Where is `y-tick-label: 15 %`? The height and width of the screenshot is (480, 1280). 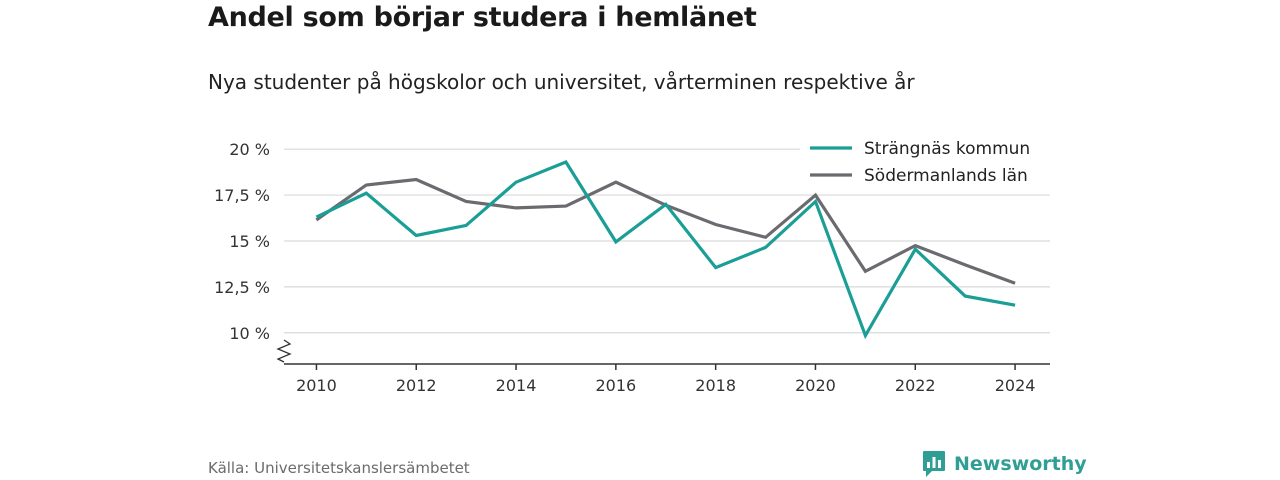 y-tick-label: 15 % is located at coordinates (249, 241).